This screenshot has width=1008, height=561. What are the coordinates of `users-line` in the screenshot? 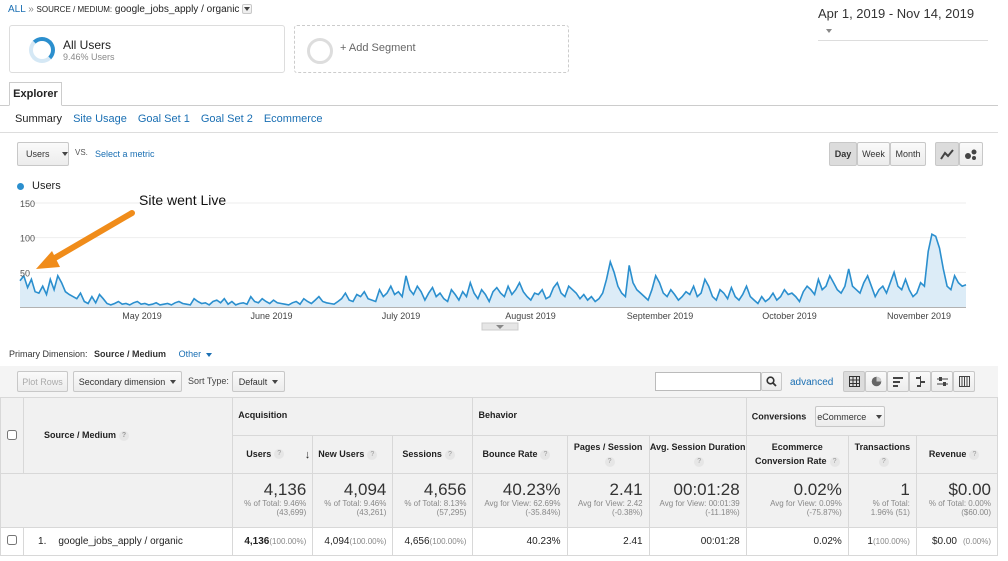 It's located at (493, 269).